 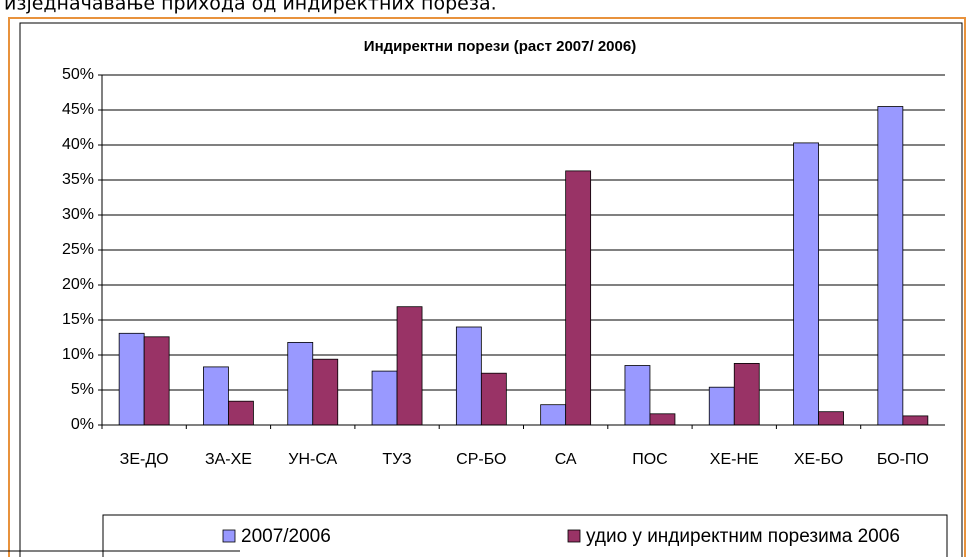 What do you see at coordinates (818, 459) in the screenshot?
I see `x-tick-label: ХЕ-БО` at bounding box center [818, 459].